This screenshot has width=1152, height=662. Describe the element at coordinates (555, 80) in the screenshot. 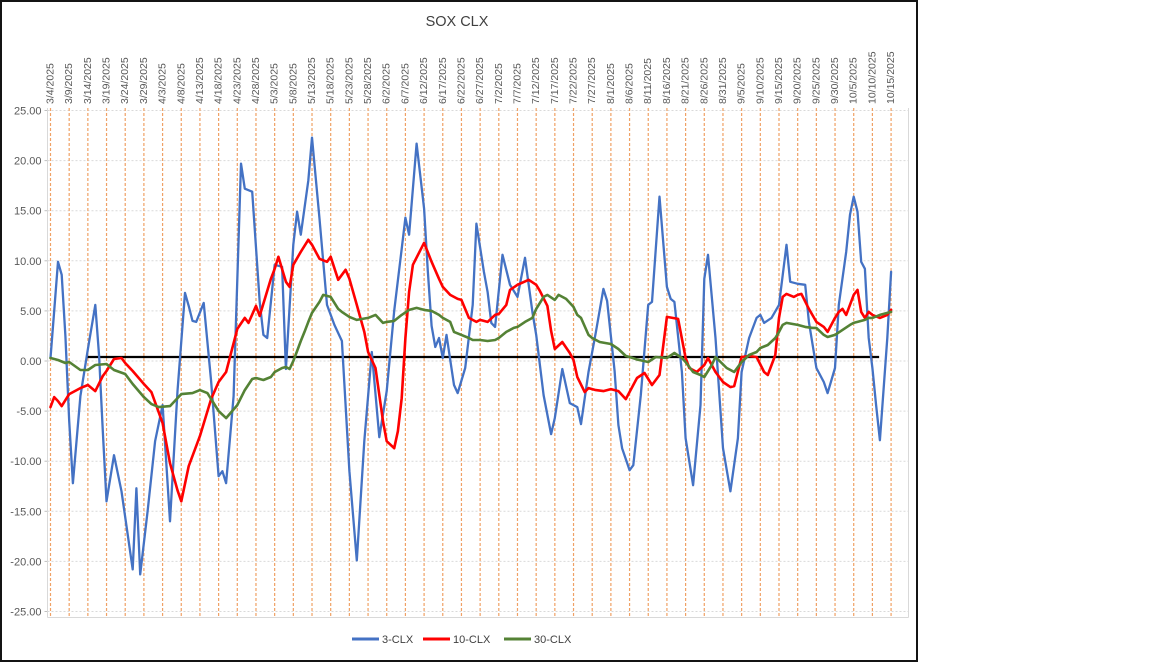

I see `x-axis-date-label: 7/17/2025` at that location.